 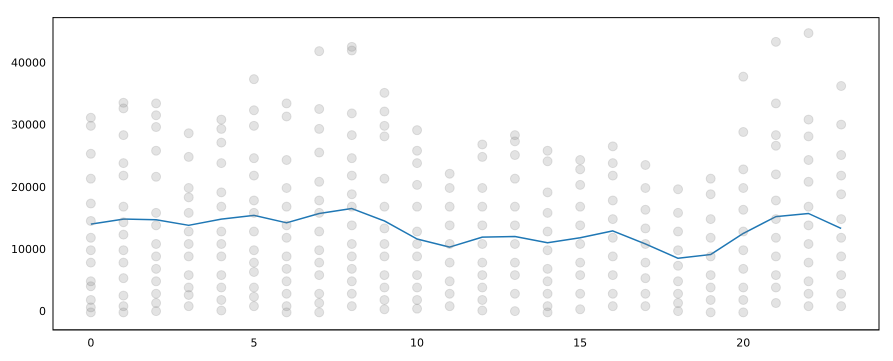 I want to click on y-tick-label: 0, so click(x=42, y=311).